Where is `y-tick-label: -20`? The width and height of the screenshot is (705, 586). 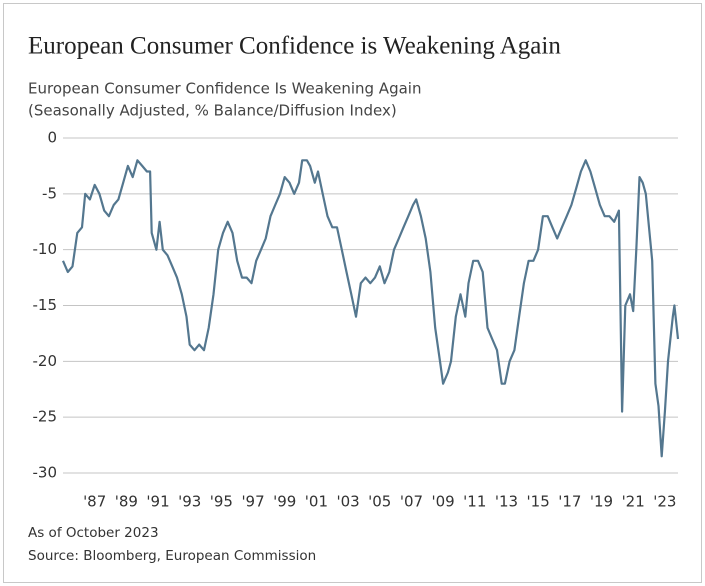
y-tick-label: -20 is located at coordinates (45, 361).